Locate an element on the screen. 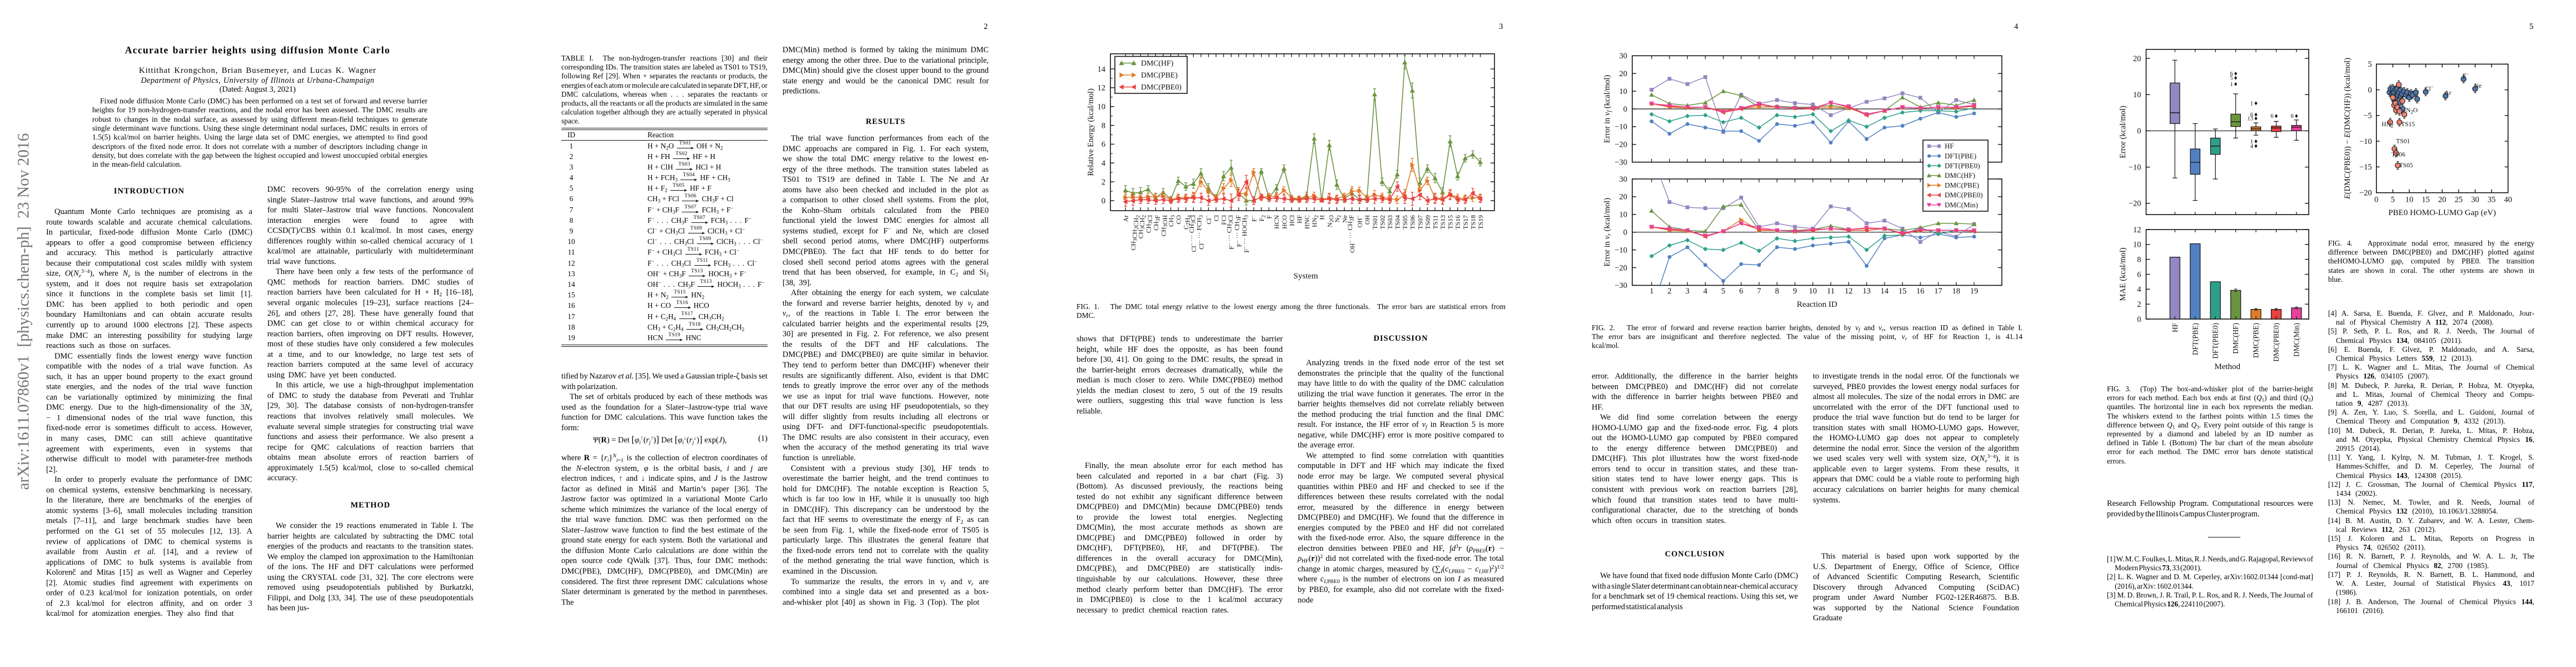 Image resolution: width=2576 pixels, height=667 pixels. svg-text: CH3CH2CH2 is located at coordinates (1135, 233).